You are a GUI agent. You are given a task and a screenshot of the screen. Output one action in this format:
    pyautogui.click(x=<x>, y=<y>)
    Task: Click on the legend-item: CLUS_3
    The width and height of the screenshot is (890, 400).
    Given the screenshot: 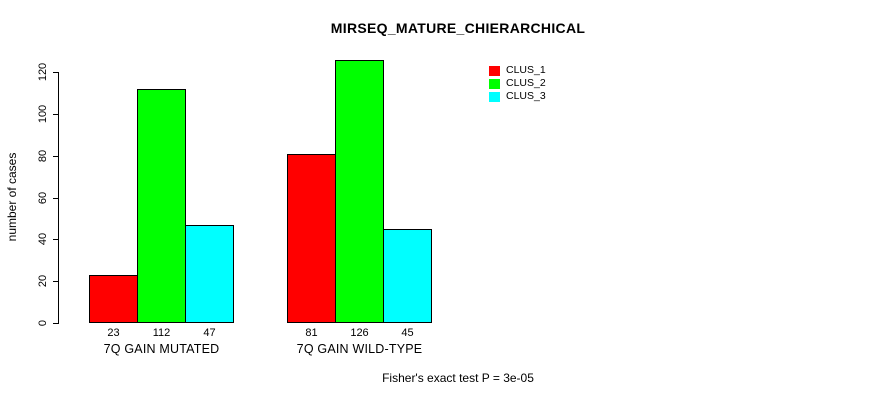 What is the action you would take?
    pyautogui.click(x=517, y=96)
    